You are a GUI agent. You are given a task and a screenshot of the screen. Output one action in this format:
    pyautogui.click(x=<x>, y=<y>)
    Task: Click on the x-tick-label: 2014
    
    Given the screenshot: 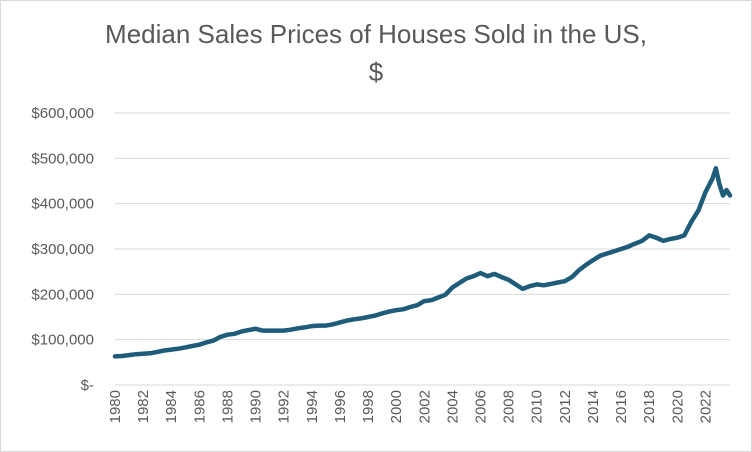 What is the action you would take?
    pyautogui.click(x=593, y=406)
    